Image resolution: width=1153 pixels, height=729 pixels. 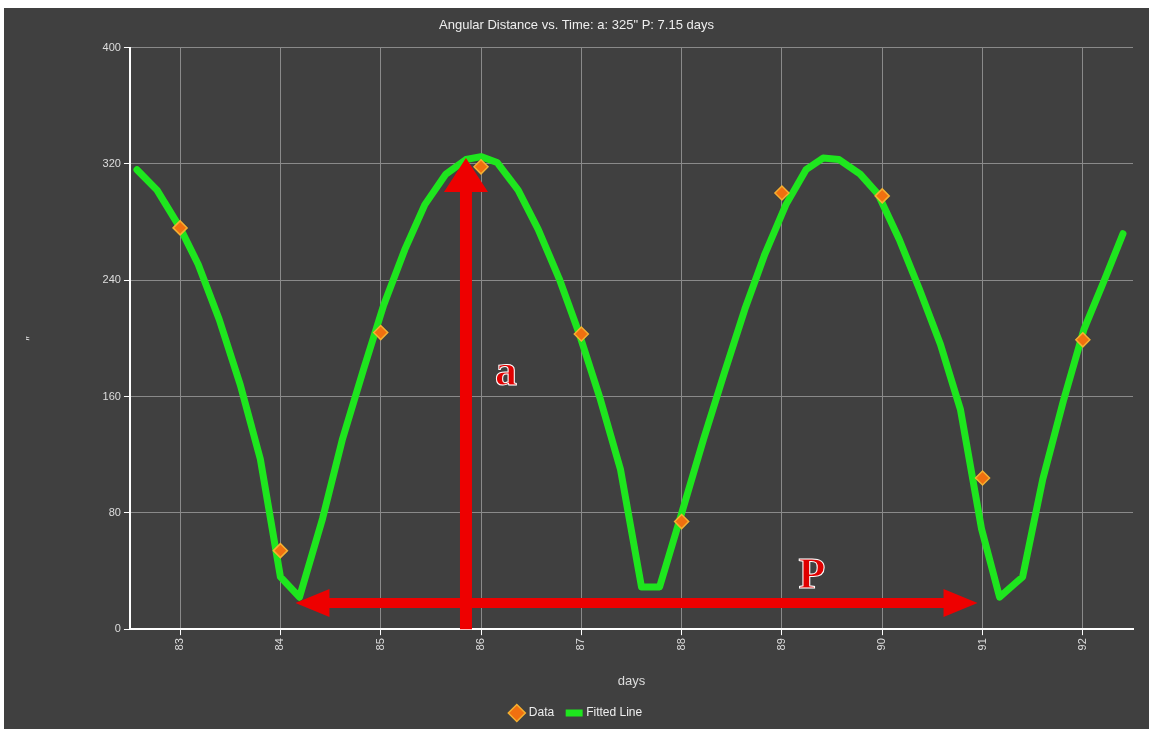 I want to click on annotation: a, so click(x=506, y=370).